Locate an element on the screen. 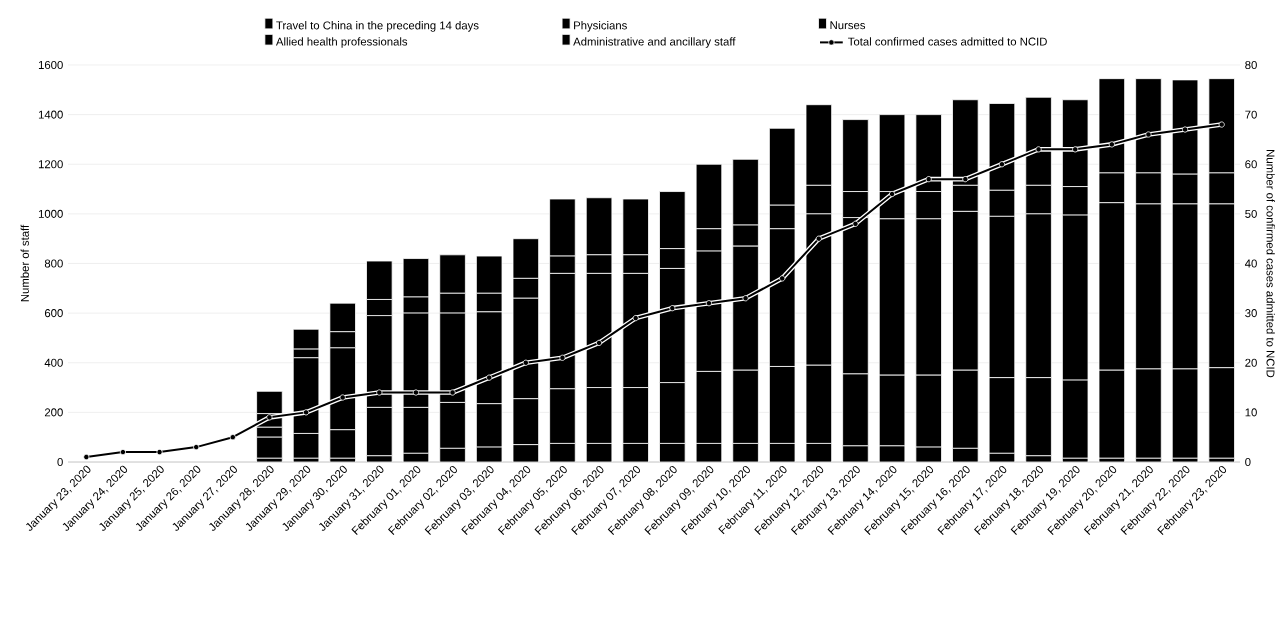 Image resolution: width=1288 pixels, height=643 pixels. y-tick-label: 1400 is located at coordinates (50, 114).